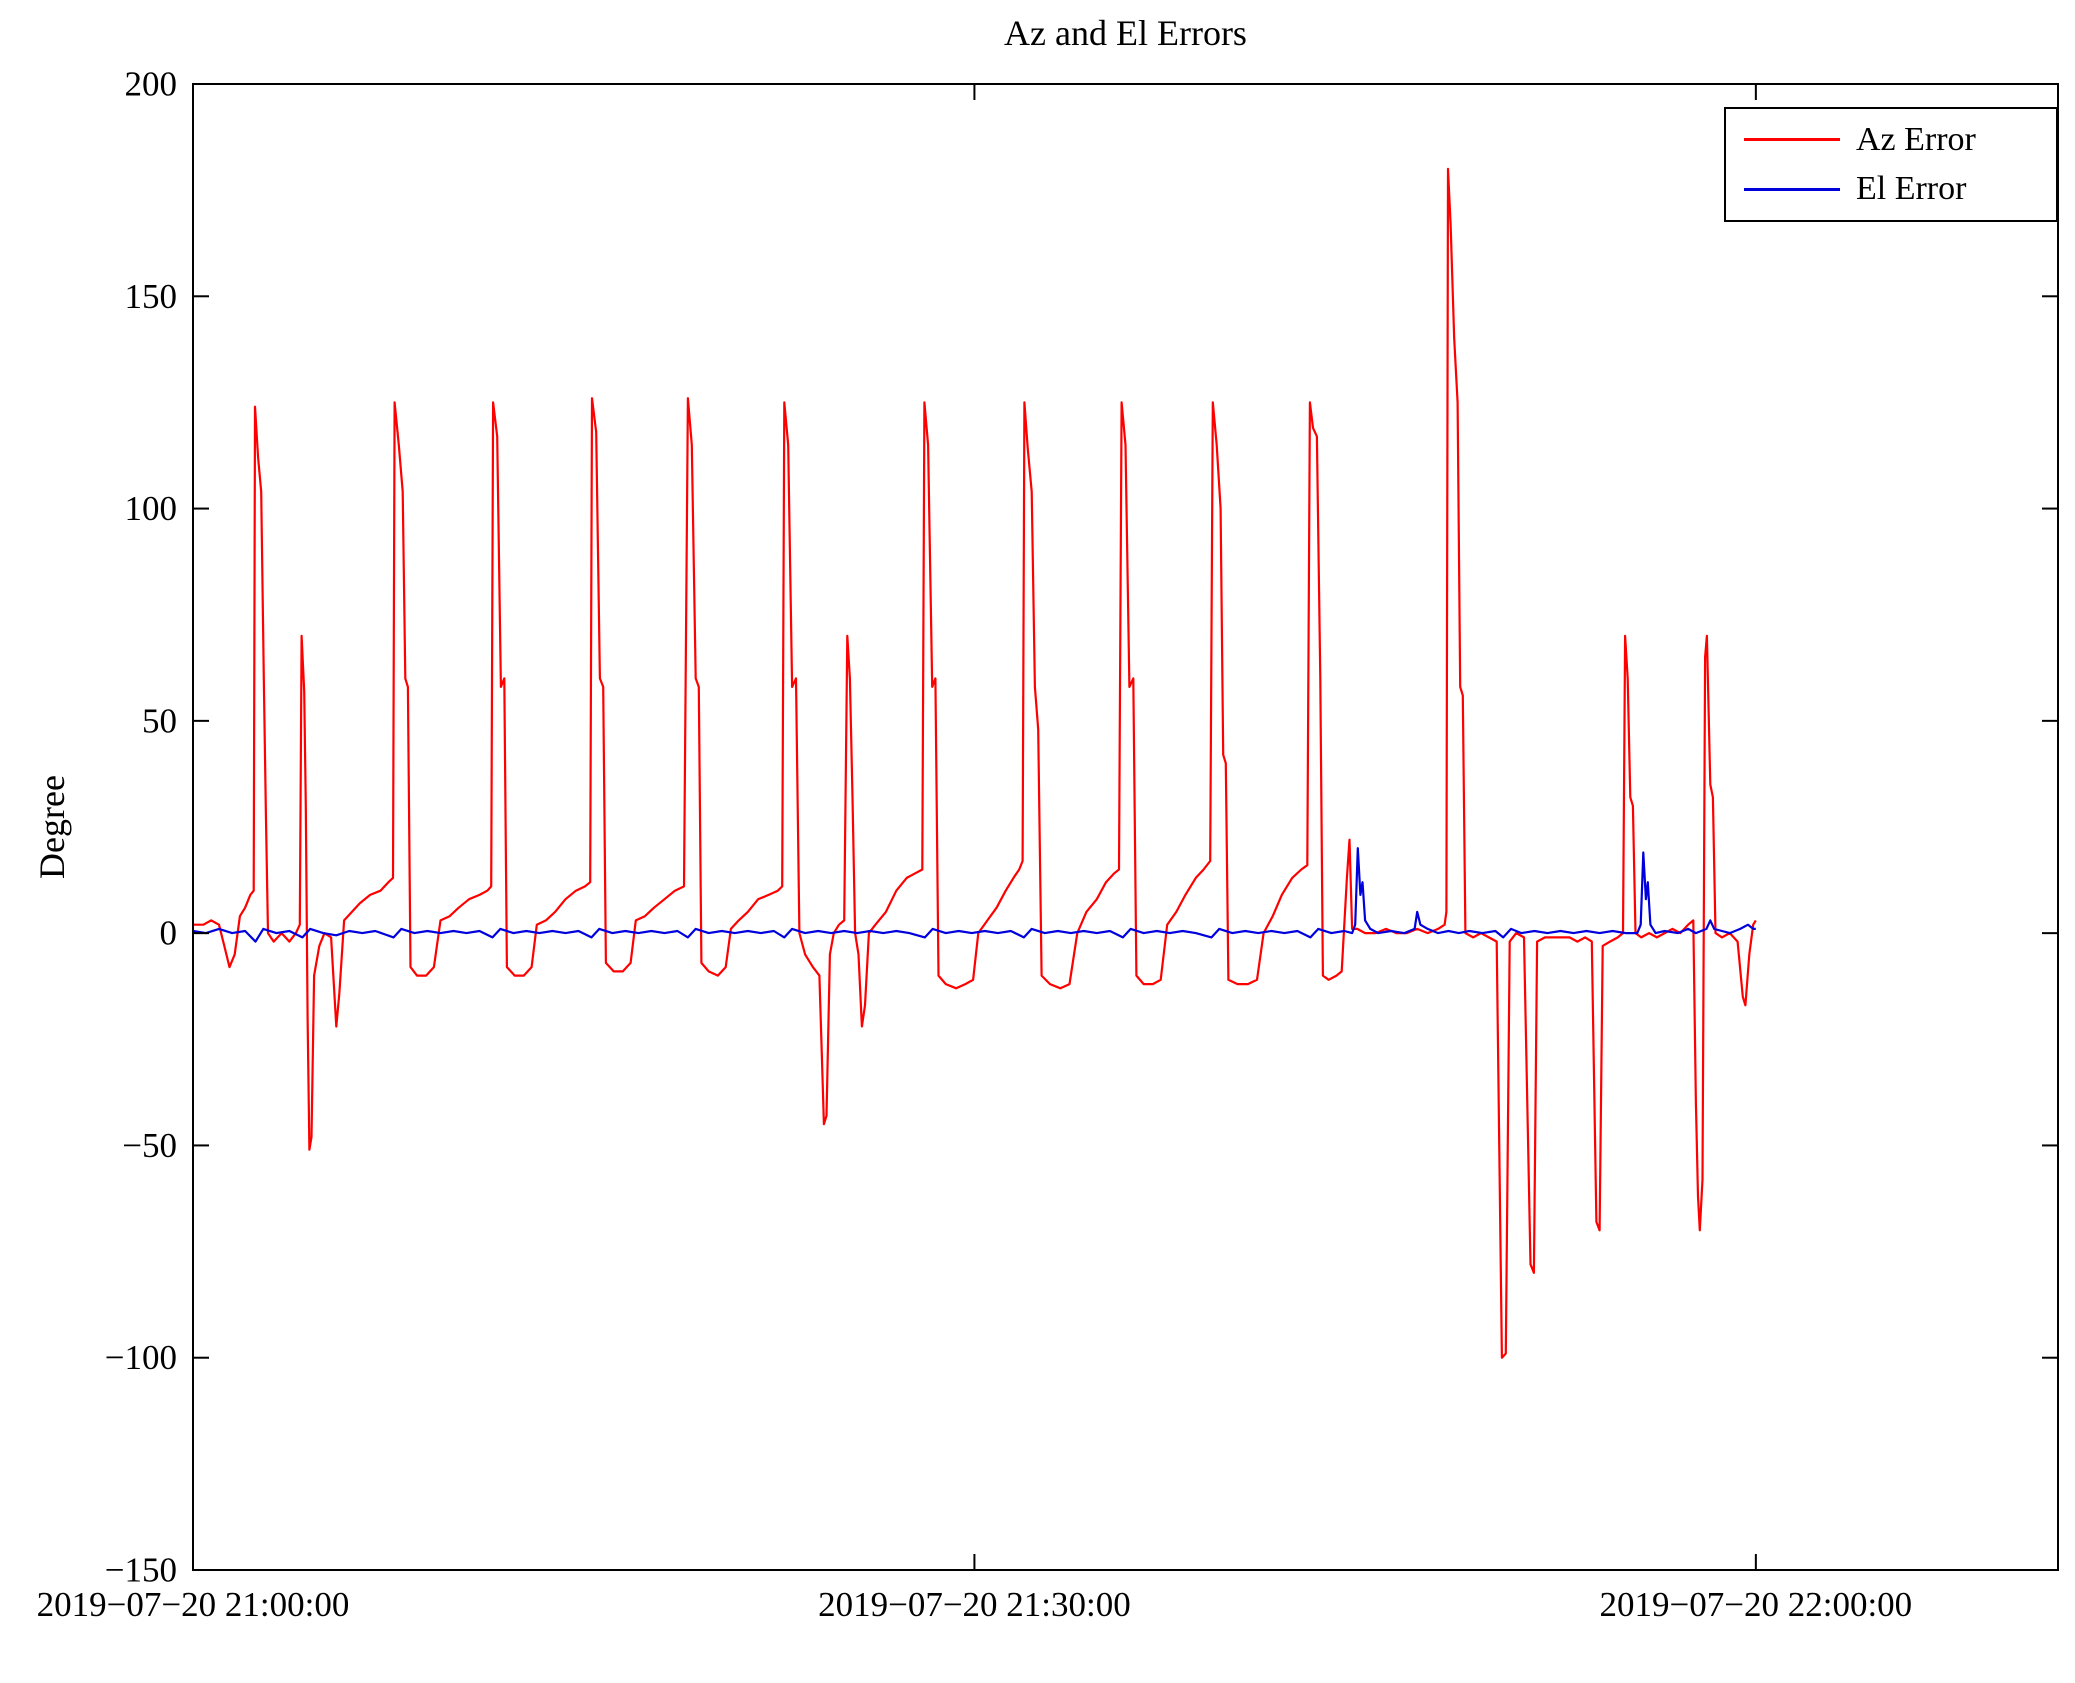 The height and width of the screenshot is (1683, 2075). What do you see at coordinates (1756, 1604) in the screenshot?
I see `x-tick-label: 2019−07−20 22:00:00` at bounding box center [1756, 1604].